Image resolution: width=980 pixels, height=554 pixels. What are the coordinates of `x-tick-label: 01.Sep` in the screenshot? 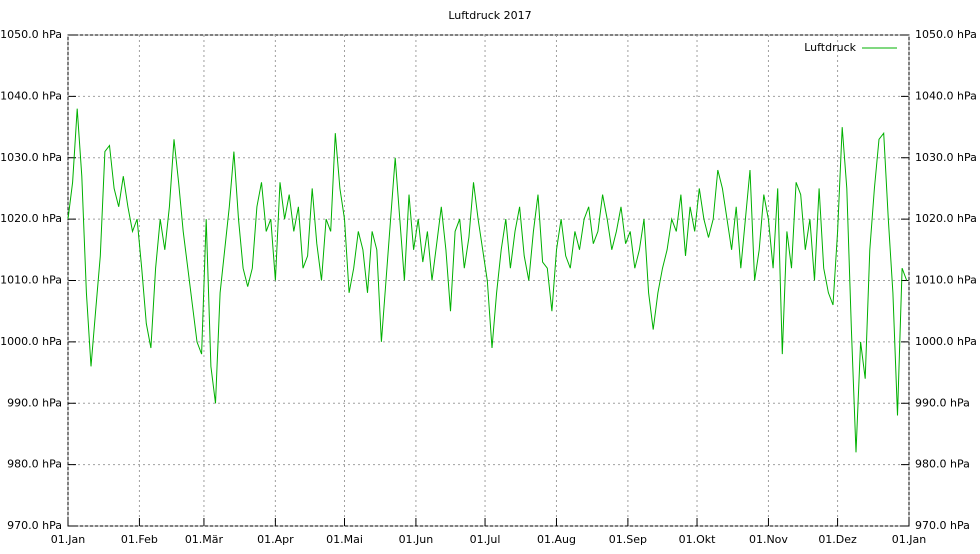 It's located at (628, 539).